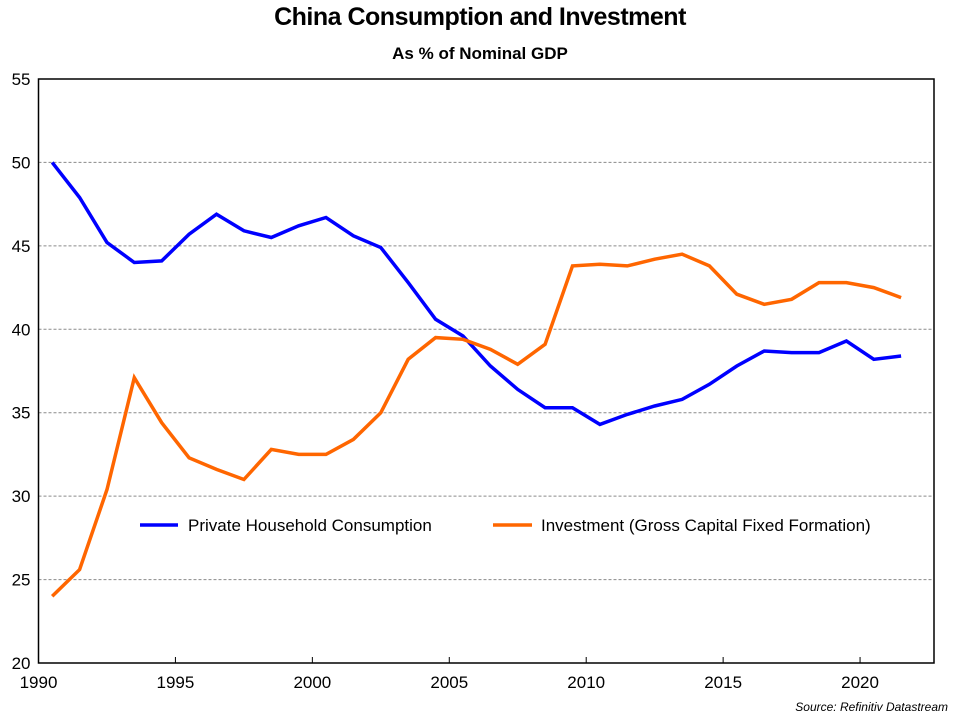 The height and width of the screenshot is (720, 960). I want to click on chart-title: China Consumption and Investment, so click(480, 17).